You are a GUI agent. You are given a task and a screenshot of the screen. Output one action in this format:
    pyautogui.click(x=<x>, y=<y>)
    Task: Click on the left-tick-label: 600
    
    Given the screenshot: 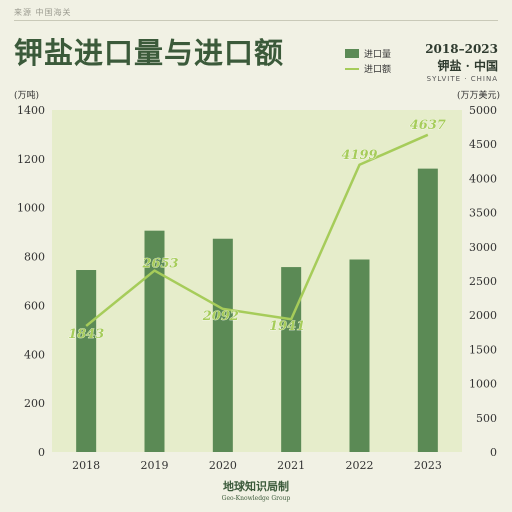 What is the action you would take?
    pyautogui.click(x=34, y=305)
    